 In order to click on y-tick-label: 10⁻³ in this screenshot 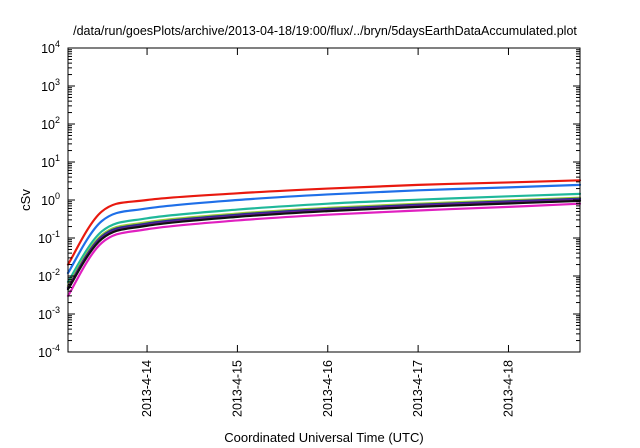, I will do `click(49, 313)`.